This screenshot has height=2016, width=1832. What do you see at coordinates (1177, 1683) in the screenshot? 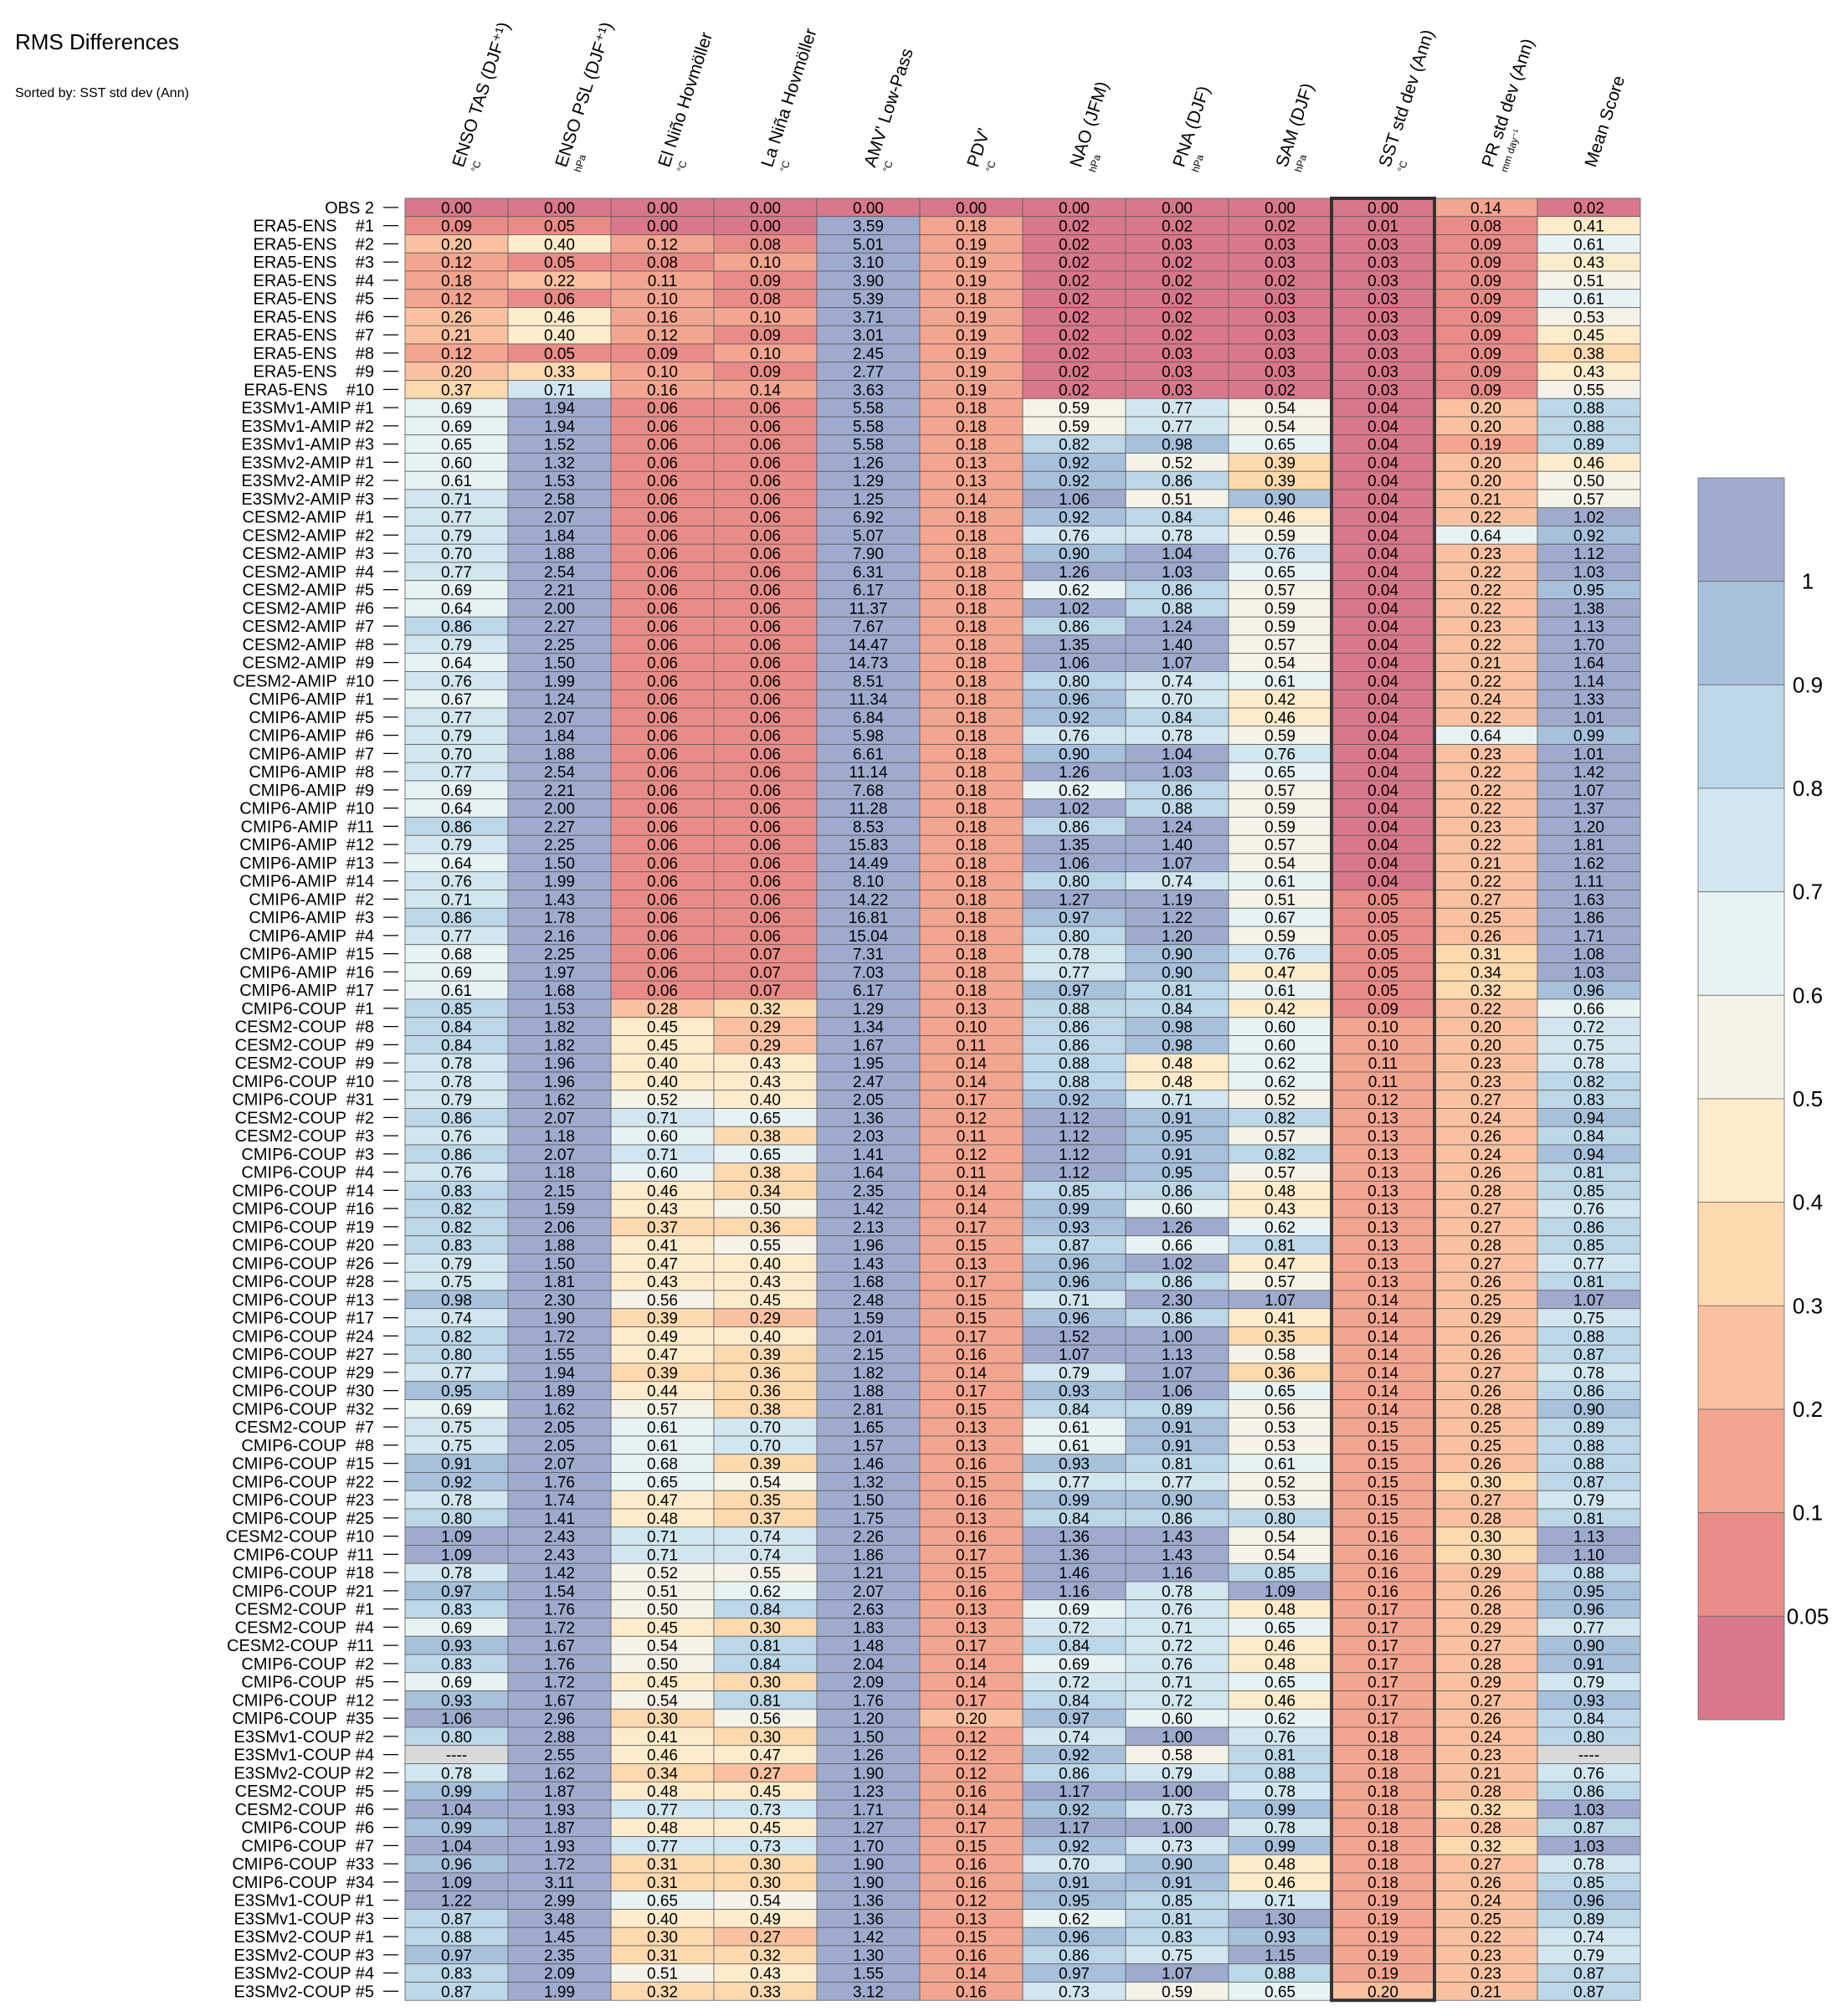
I see `cell-value: 0.71` at bounding box center [1177, 1683].